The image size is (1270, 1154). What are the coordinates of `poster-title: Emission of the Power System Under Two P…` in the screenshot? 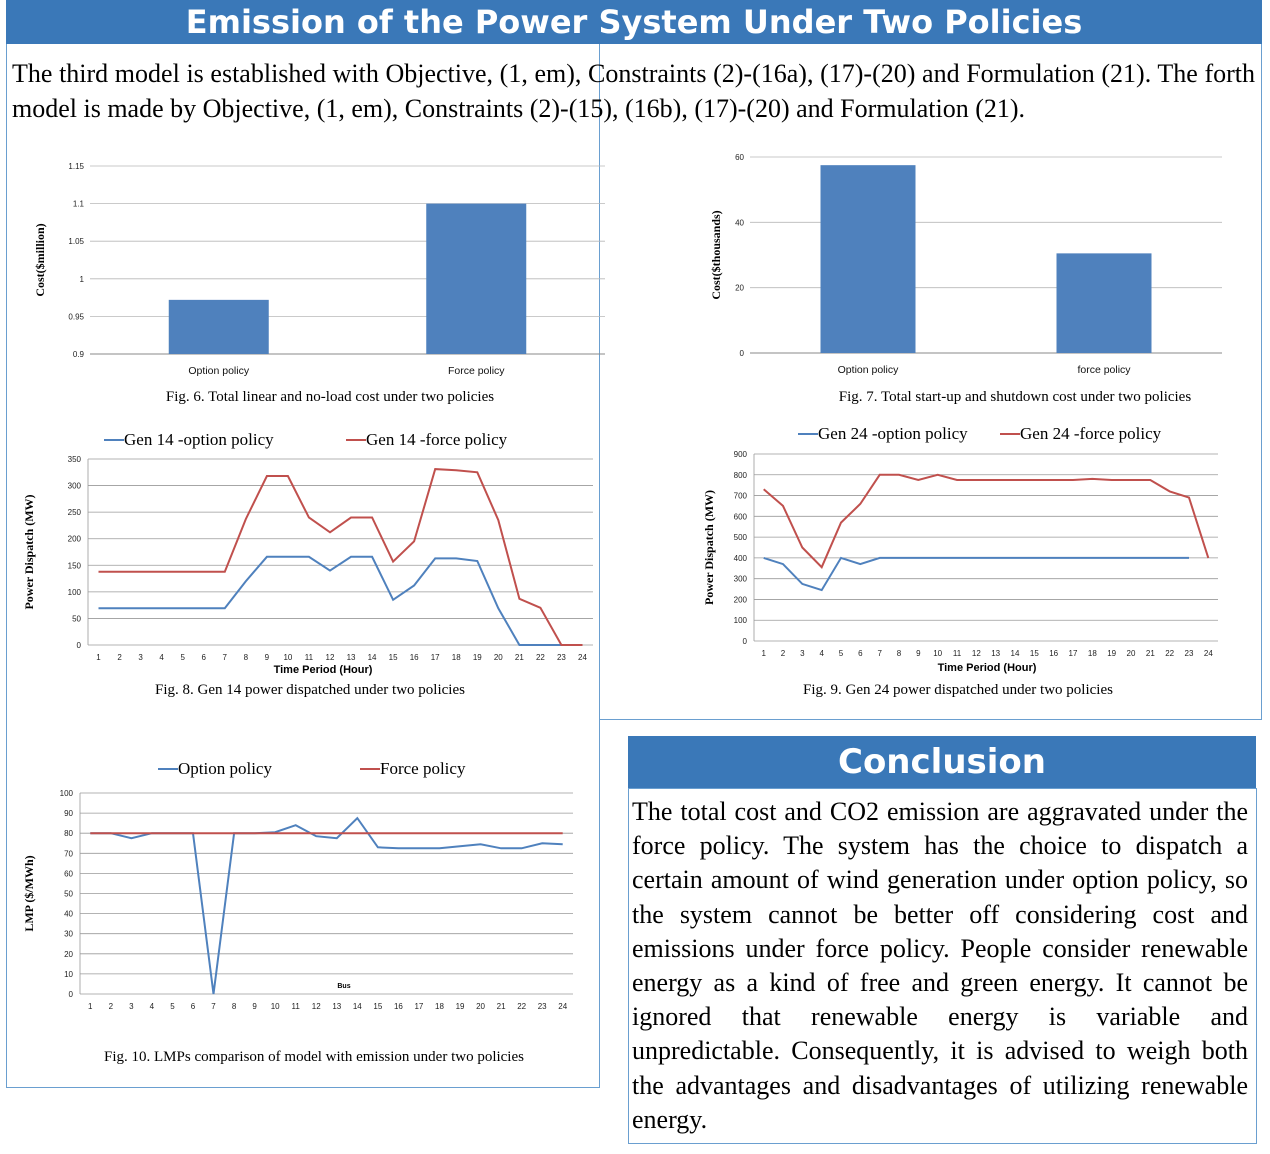 It's located at (634, 22).